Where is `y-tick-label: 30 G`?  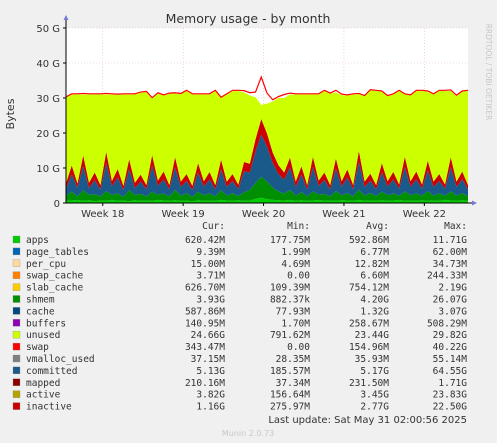
y-tick-label: 30 G is located at coordinates (48, 99).